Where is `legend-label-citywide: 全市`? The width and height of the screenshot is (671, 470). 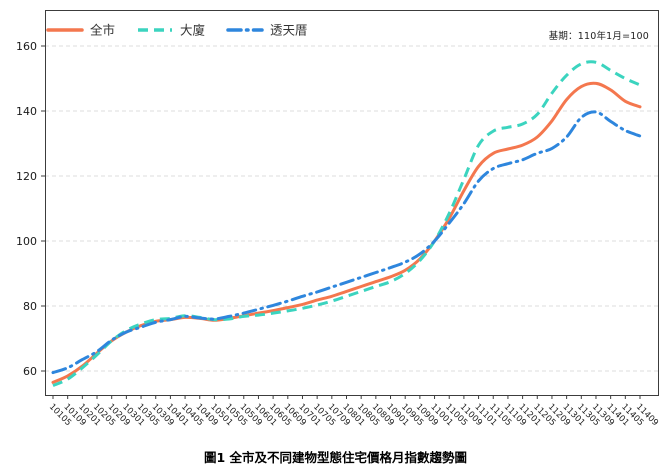 legend-label-citywide: 全市 is located at coordinates (102, 30).